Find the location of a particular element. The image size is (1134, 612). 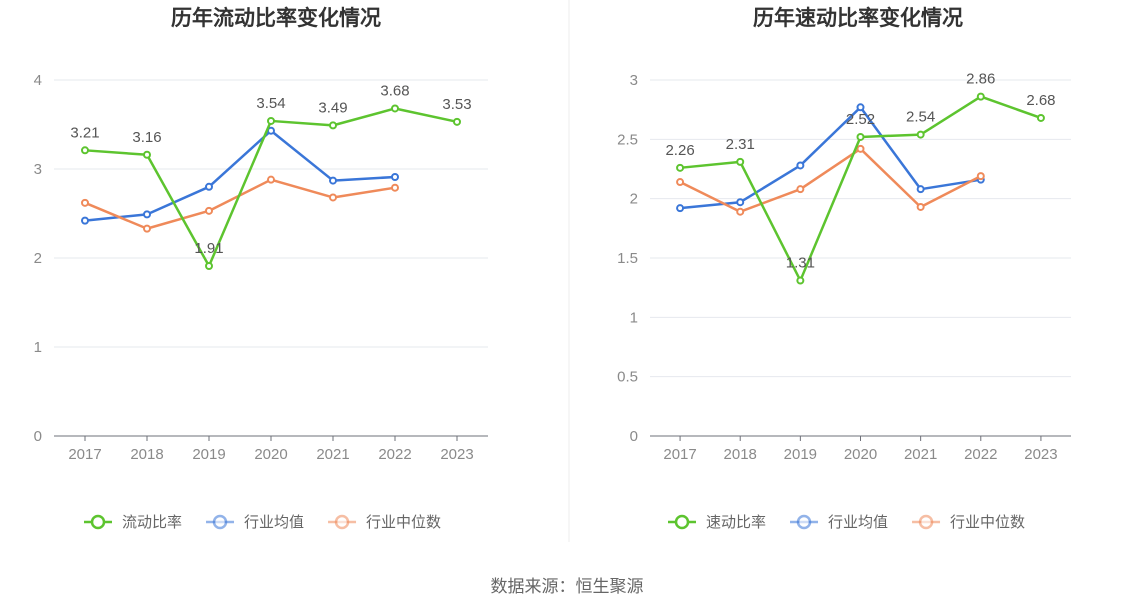

data-label: 1.31 is located at coordinates (800, 263).